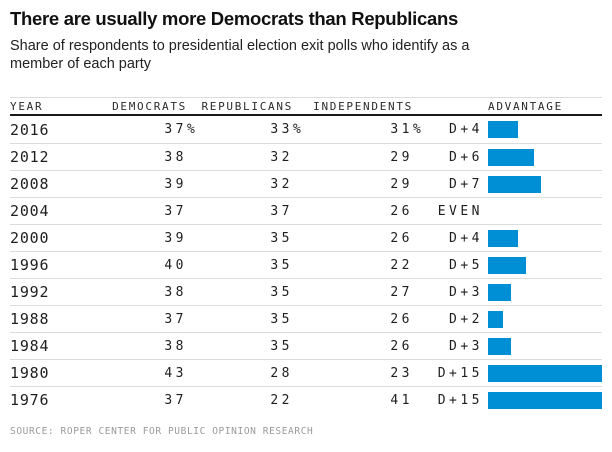  Describe the element at coordinates (460, 211) in the screenshot. I see `advantage-label-cell: EVEN` at that location.